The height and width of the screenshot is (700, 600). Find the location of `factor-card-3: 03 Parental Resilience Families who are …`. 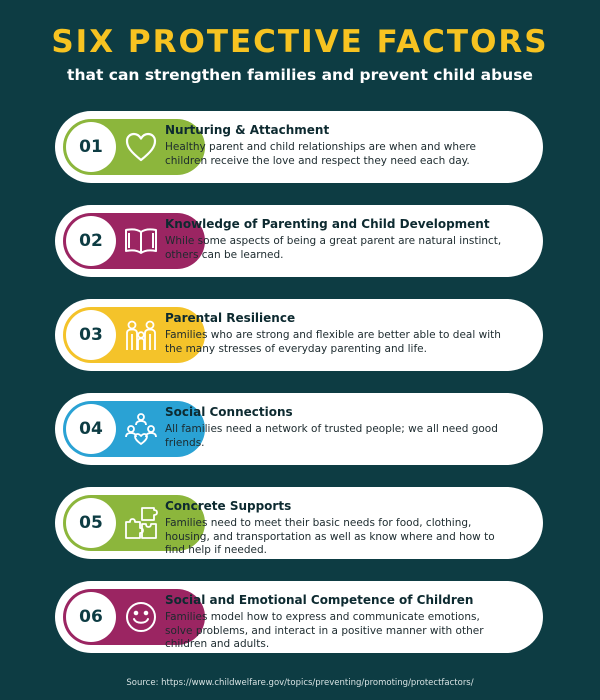

factor-card-3: 03 Parental Resilience Families who are … is located at coordinates (299, 335).